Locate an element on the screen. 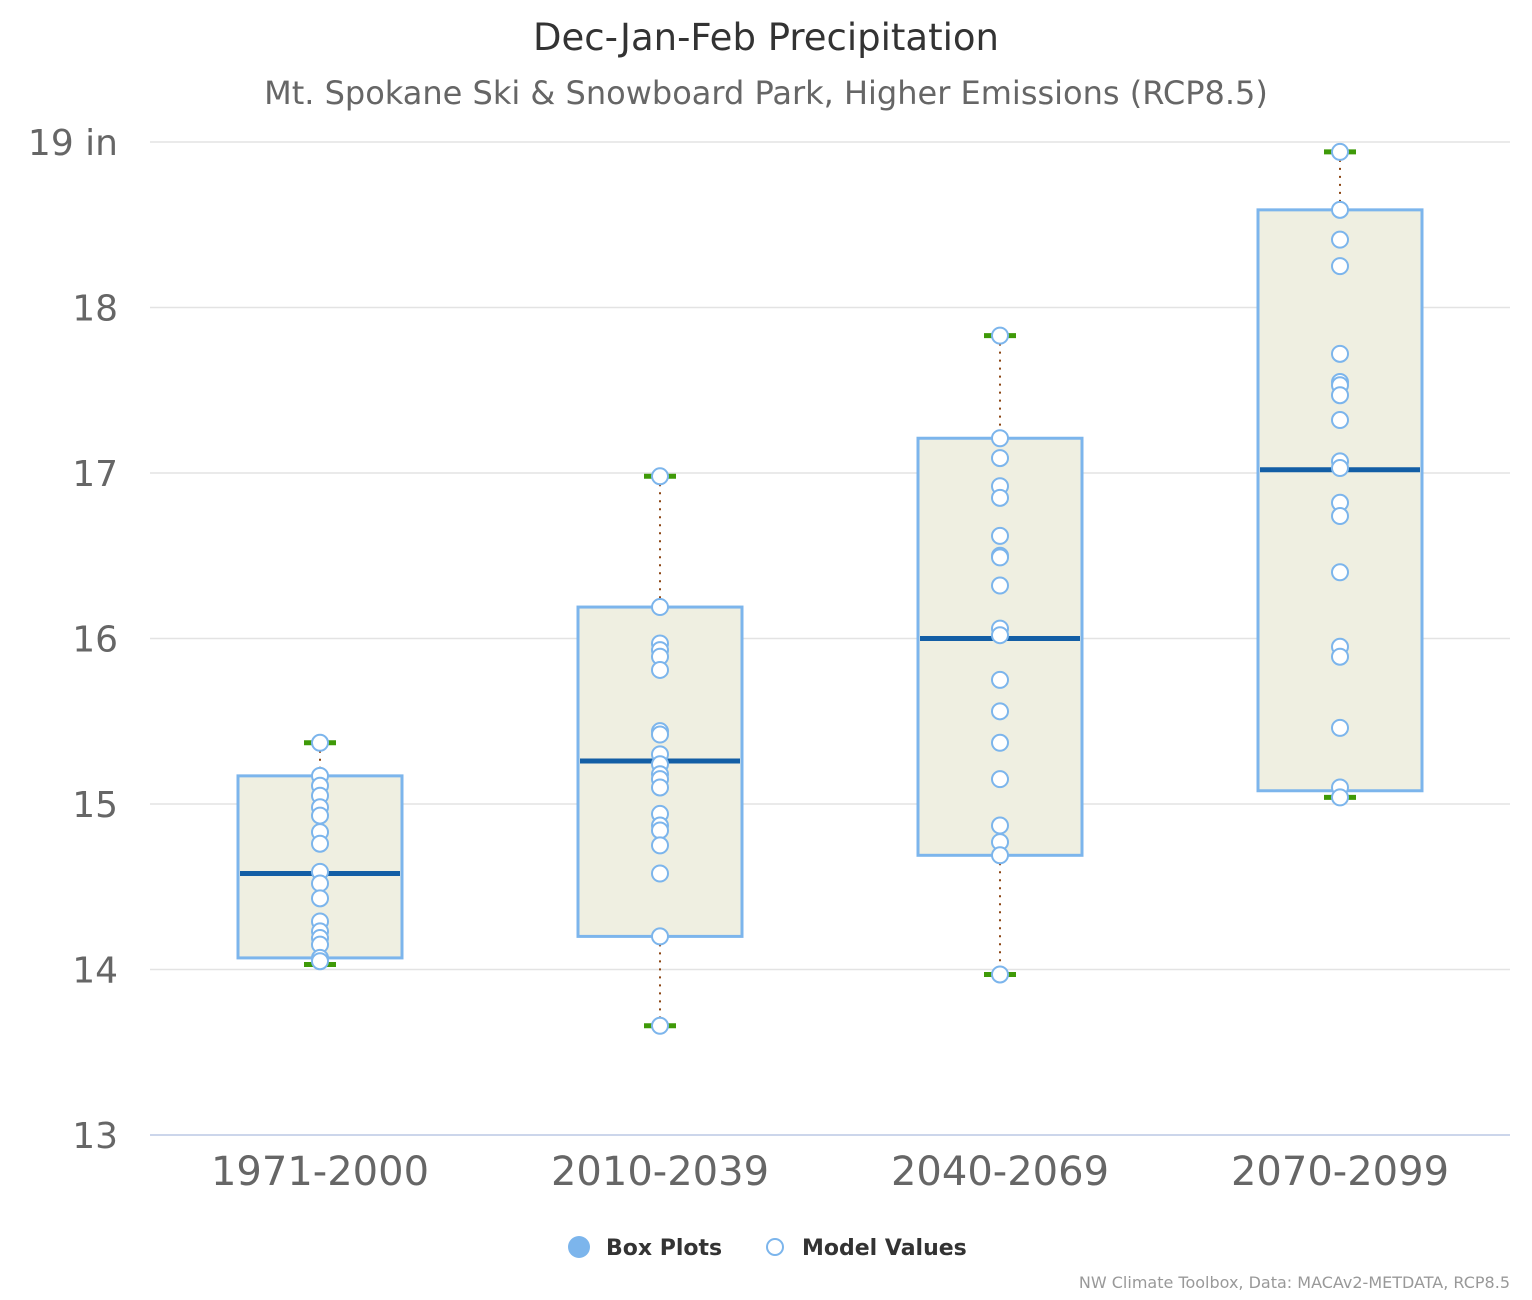  legend-item-model-values: Model Values is located at coordinates (866, 1248).